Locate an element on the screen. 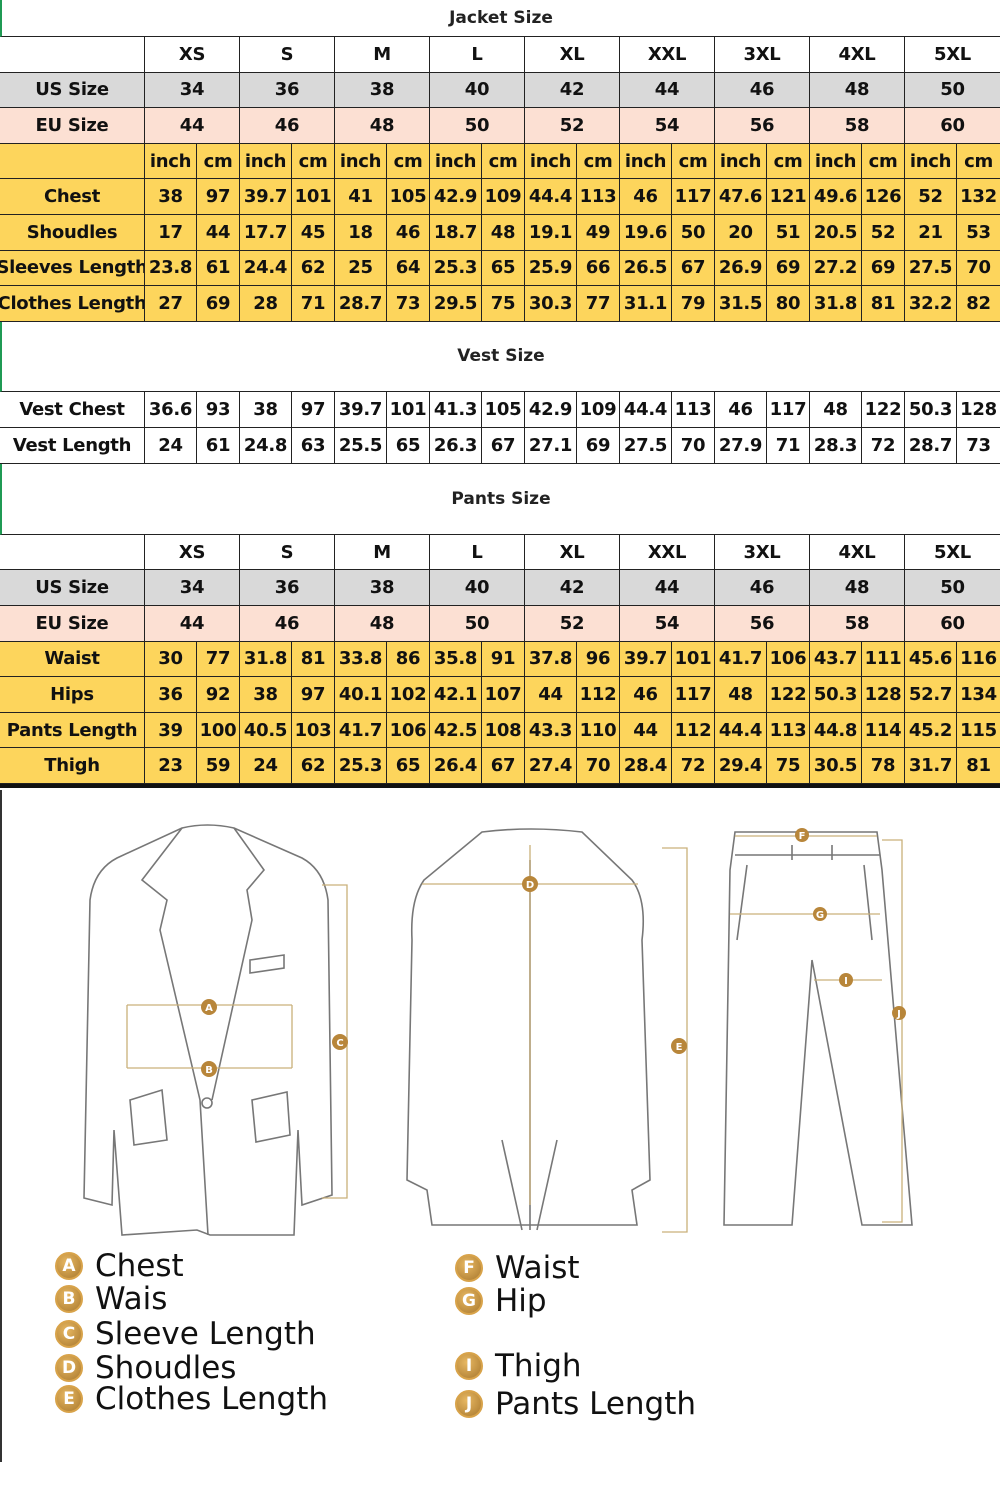 The height and width of the screenshot is (1500, 1000). inch-value: 41 is located at coordinates (361, 196).